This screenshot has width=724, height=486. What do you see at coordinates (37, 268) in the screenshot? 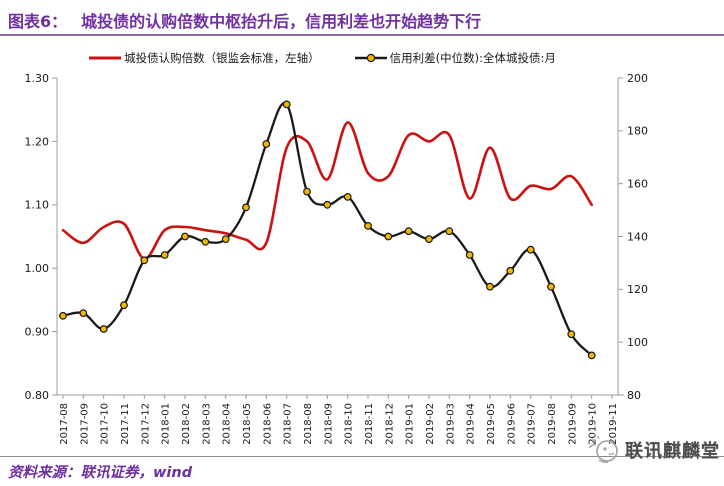
I see `left-axis-label: 1.00` at bounding box center [37, 268].